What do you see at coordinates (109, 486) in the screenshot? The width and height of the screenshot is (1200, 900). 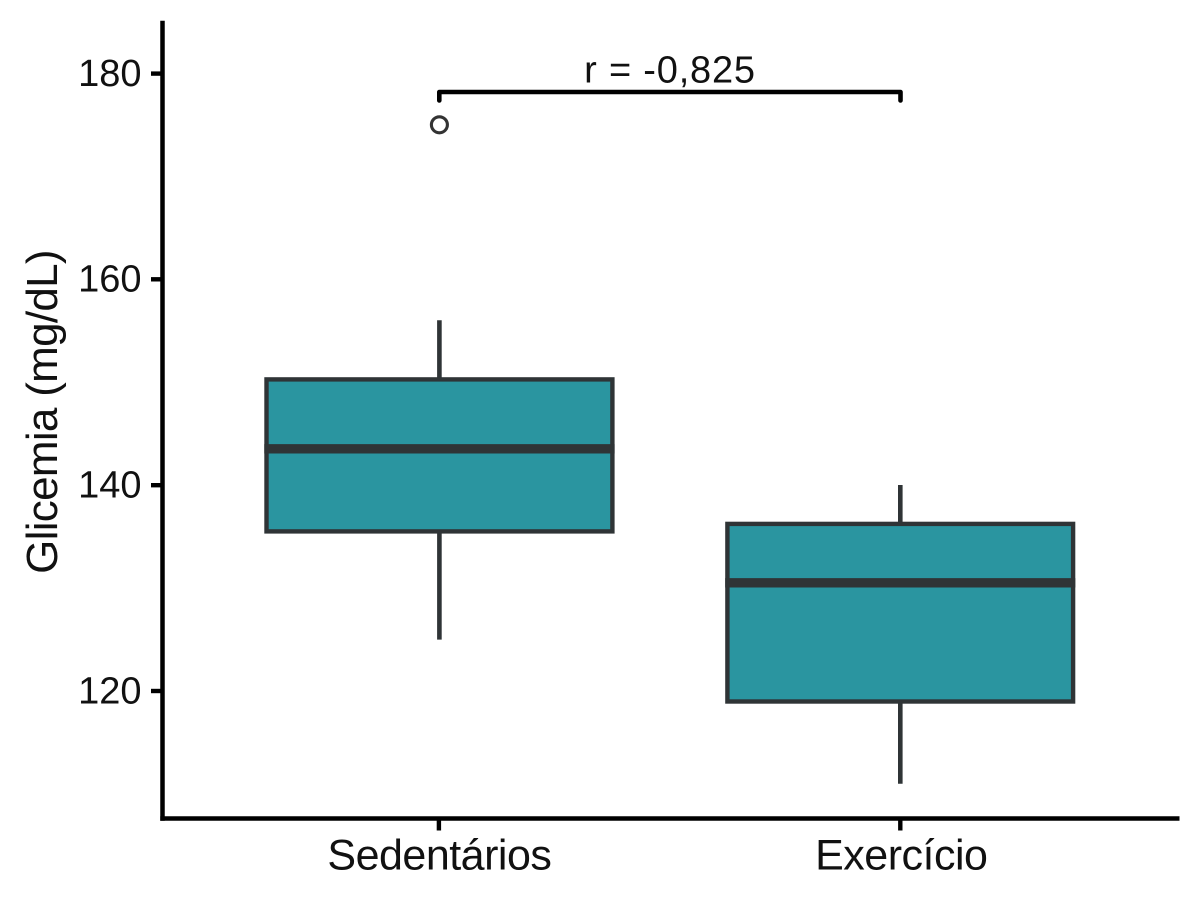 I see `svg-text: 140` at bounding box center [109, 486].